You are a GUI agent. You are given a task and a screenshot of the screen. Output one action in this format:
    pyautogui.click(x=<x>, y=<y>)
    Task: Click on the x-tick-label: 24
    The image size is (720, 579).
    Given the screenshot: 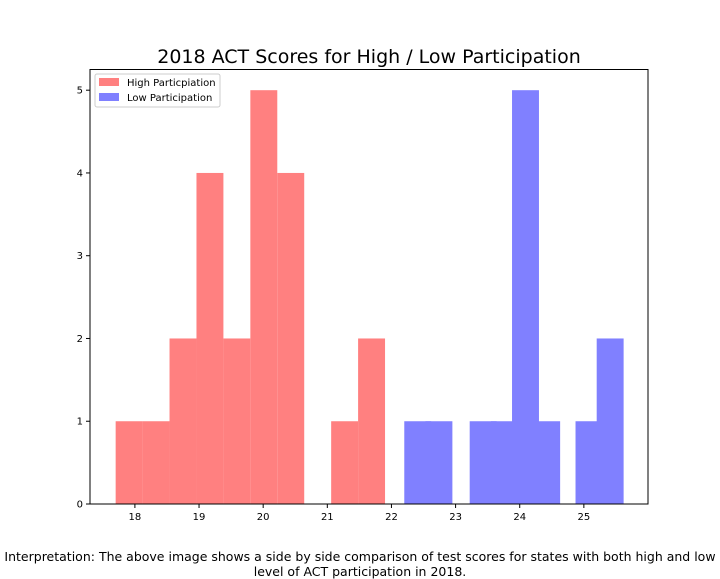 What is the action you would take?
    pyautogui.click(x=519, y=517)
    